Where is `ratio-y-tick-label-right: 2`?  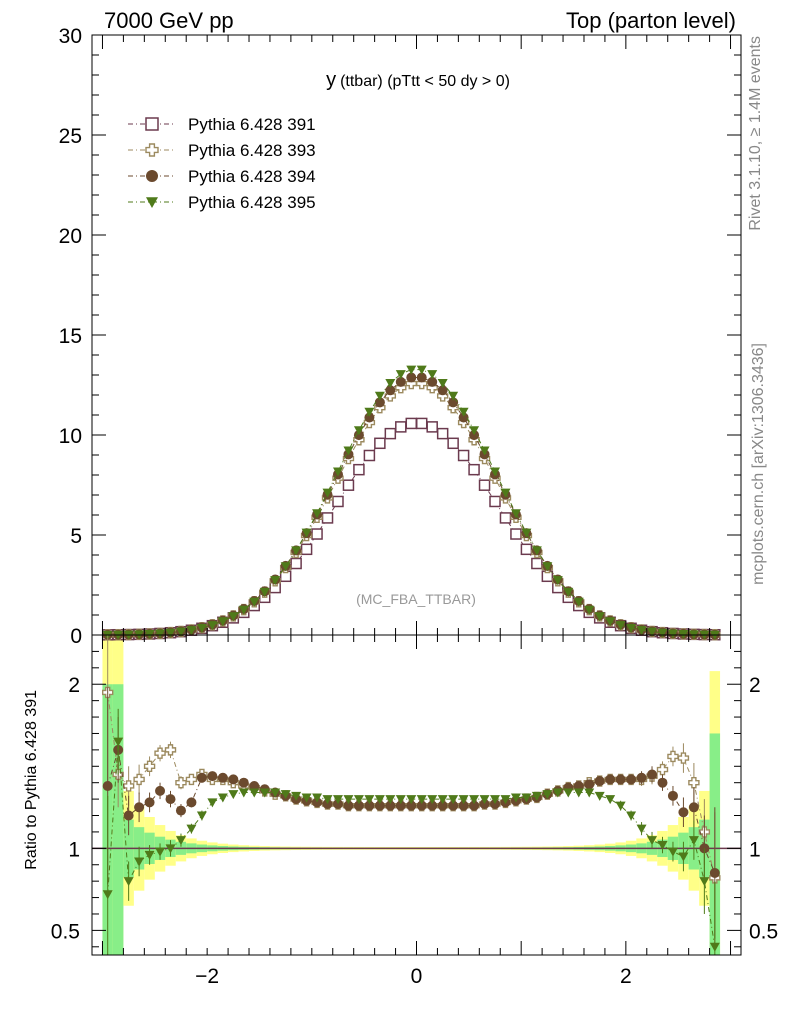
ratio-y-tick-label-right: 2 is located at coordinates (755, 685).